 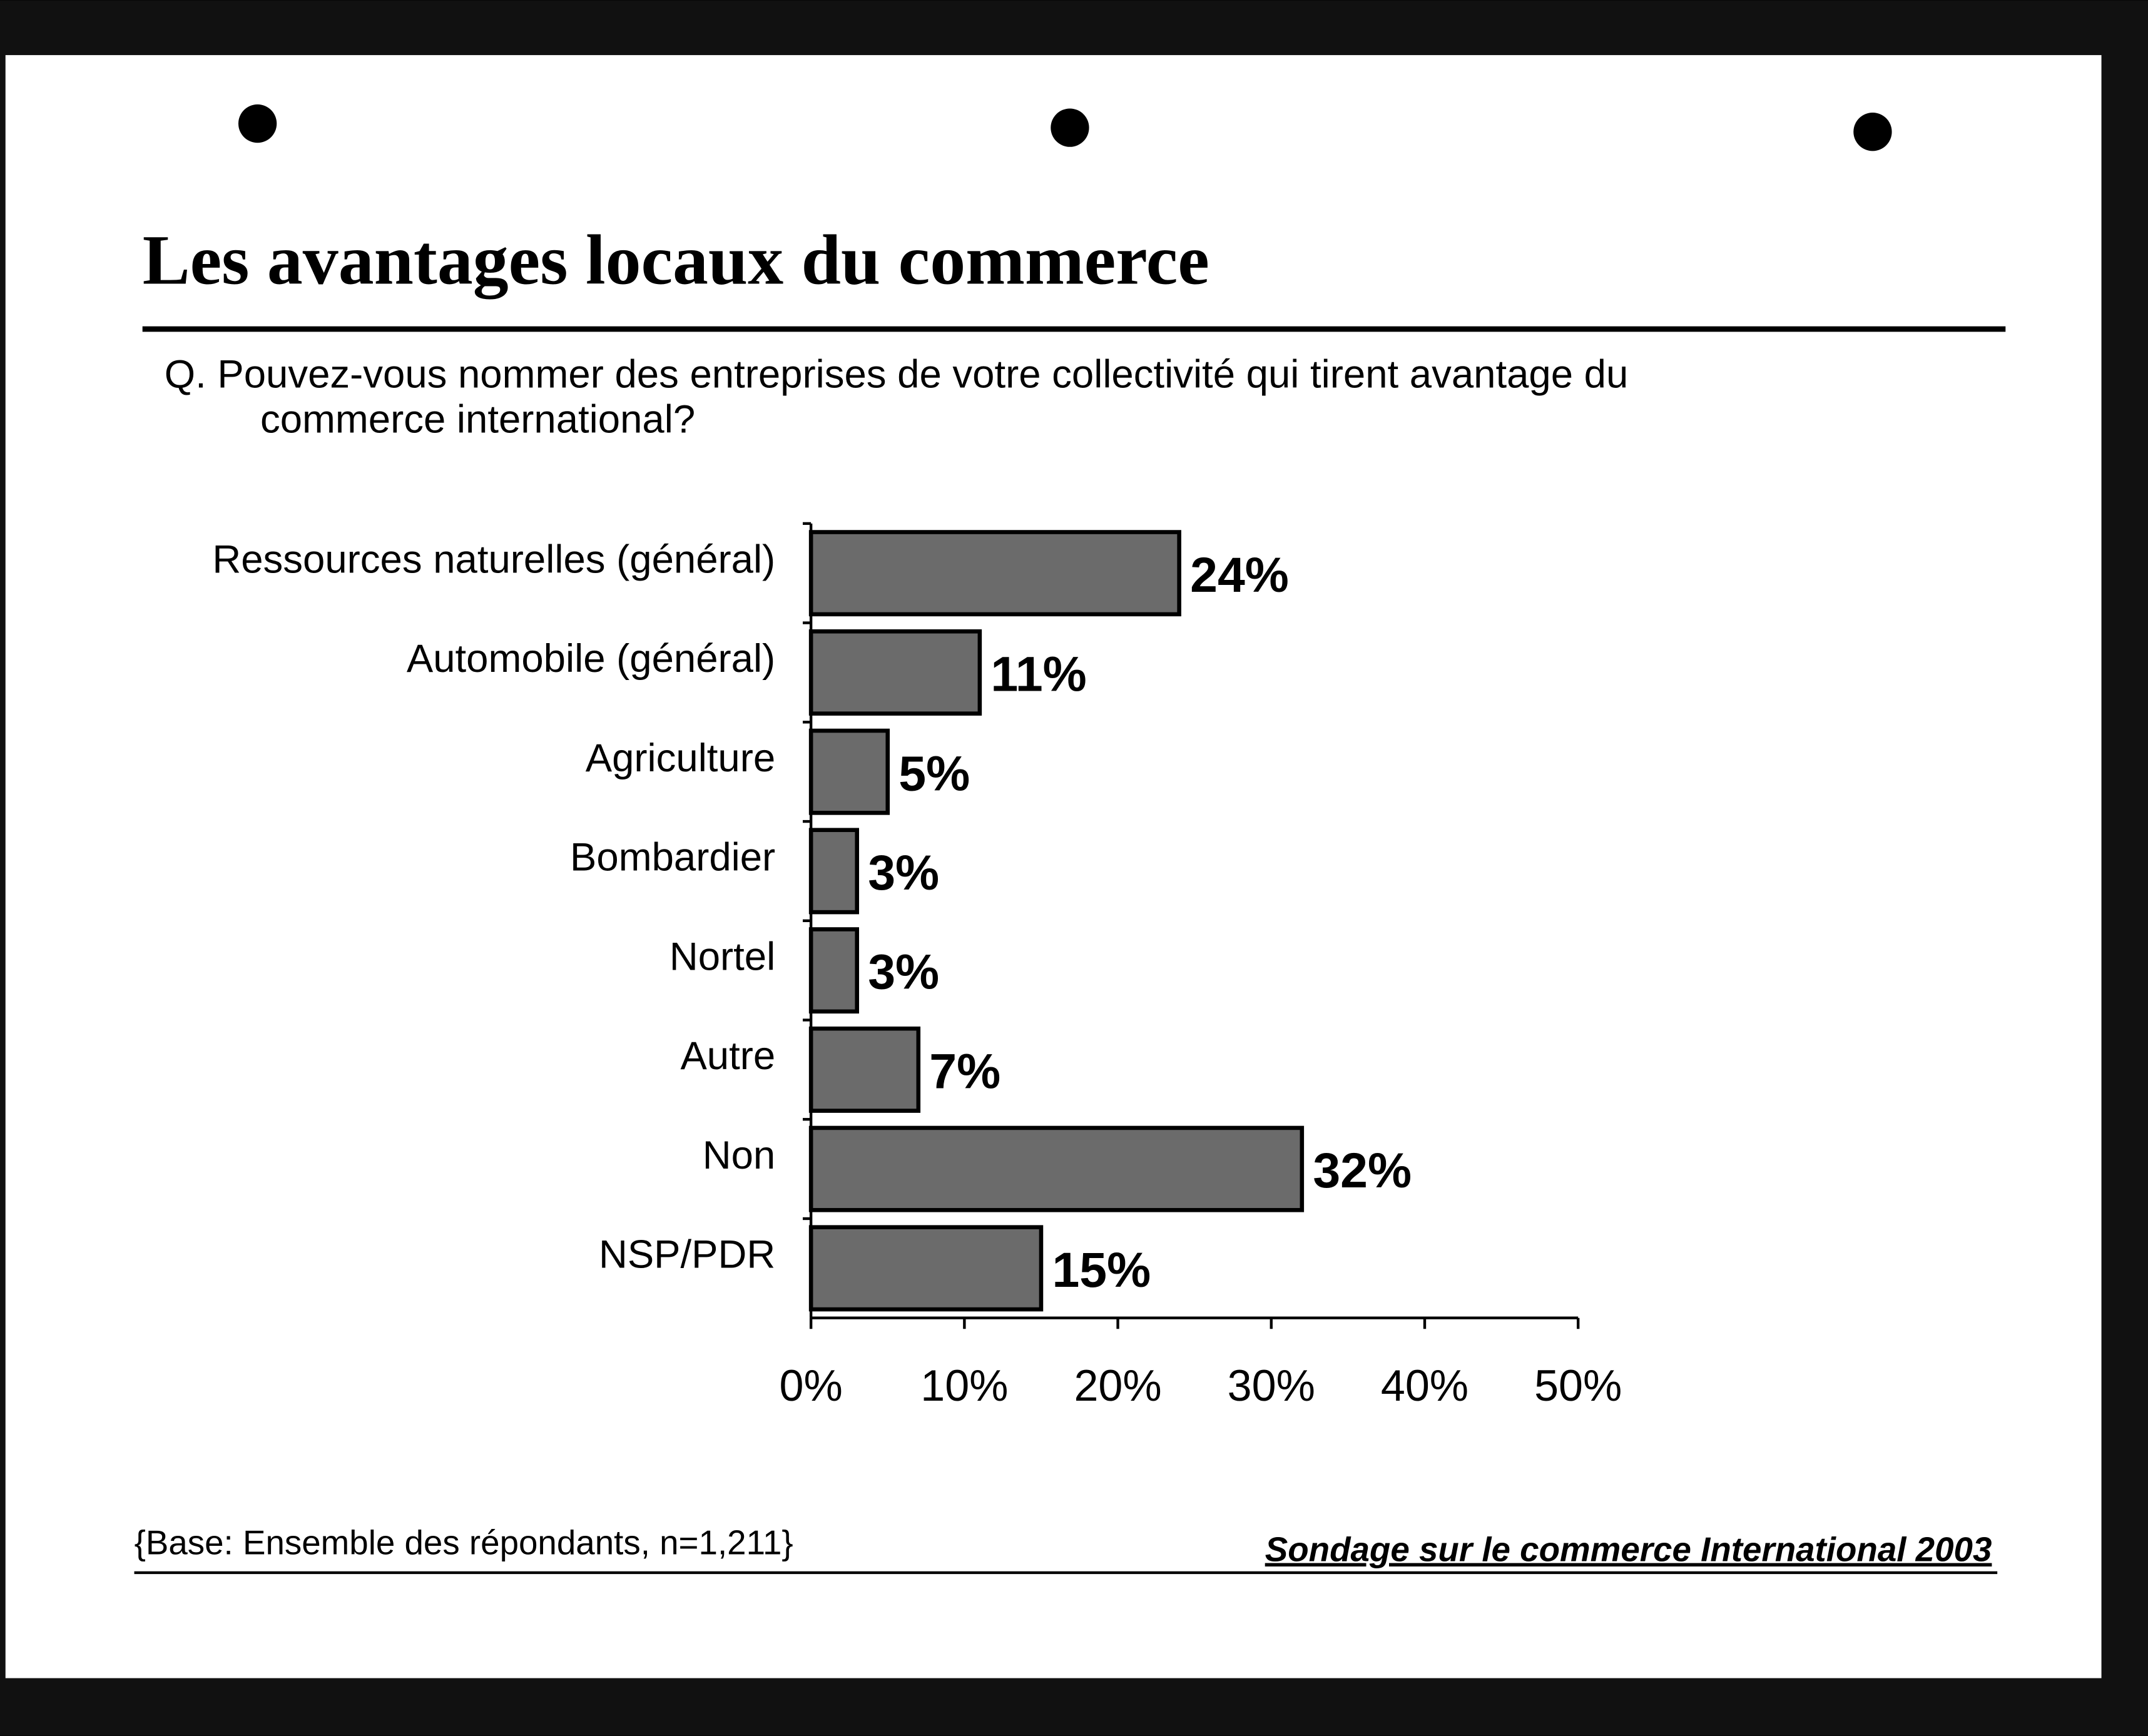 What do you see at coordinates (464, 1543) in the screenshot?
I see `base-note: {Base: Ensemble des répondants, n=1,211}` at bounding box center [464, 1543].